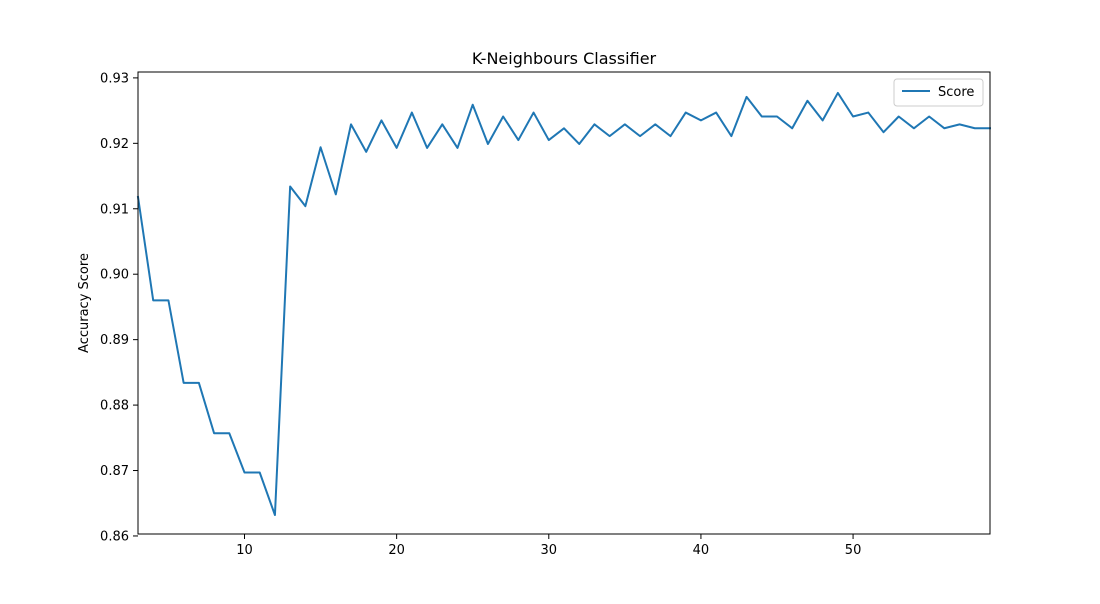 This screenshot has height=604, width=1100. I want to click on x-axis-ticks: 10 20 30 40 50, so click(548, 546).